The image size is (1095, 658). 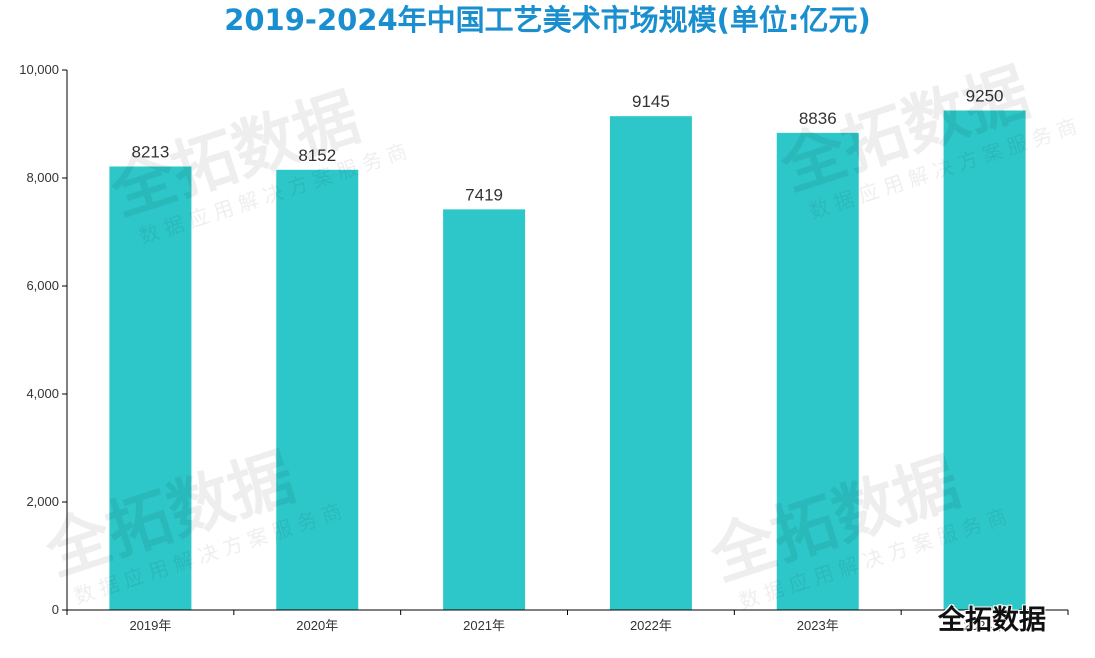 I want to click on data-label-2: 7419, so click(x=484, y=194).